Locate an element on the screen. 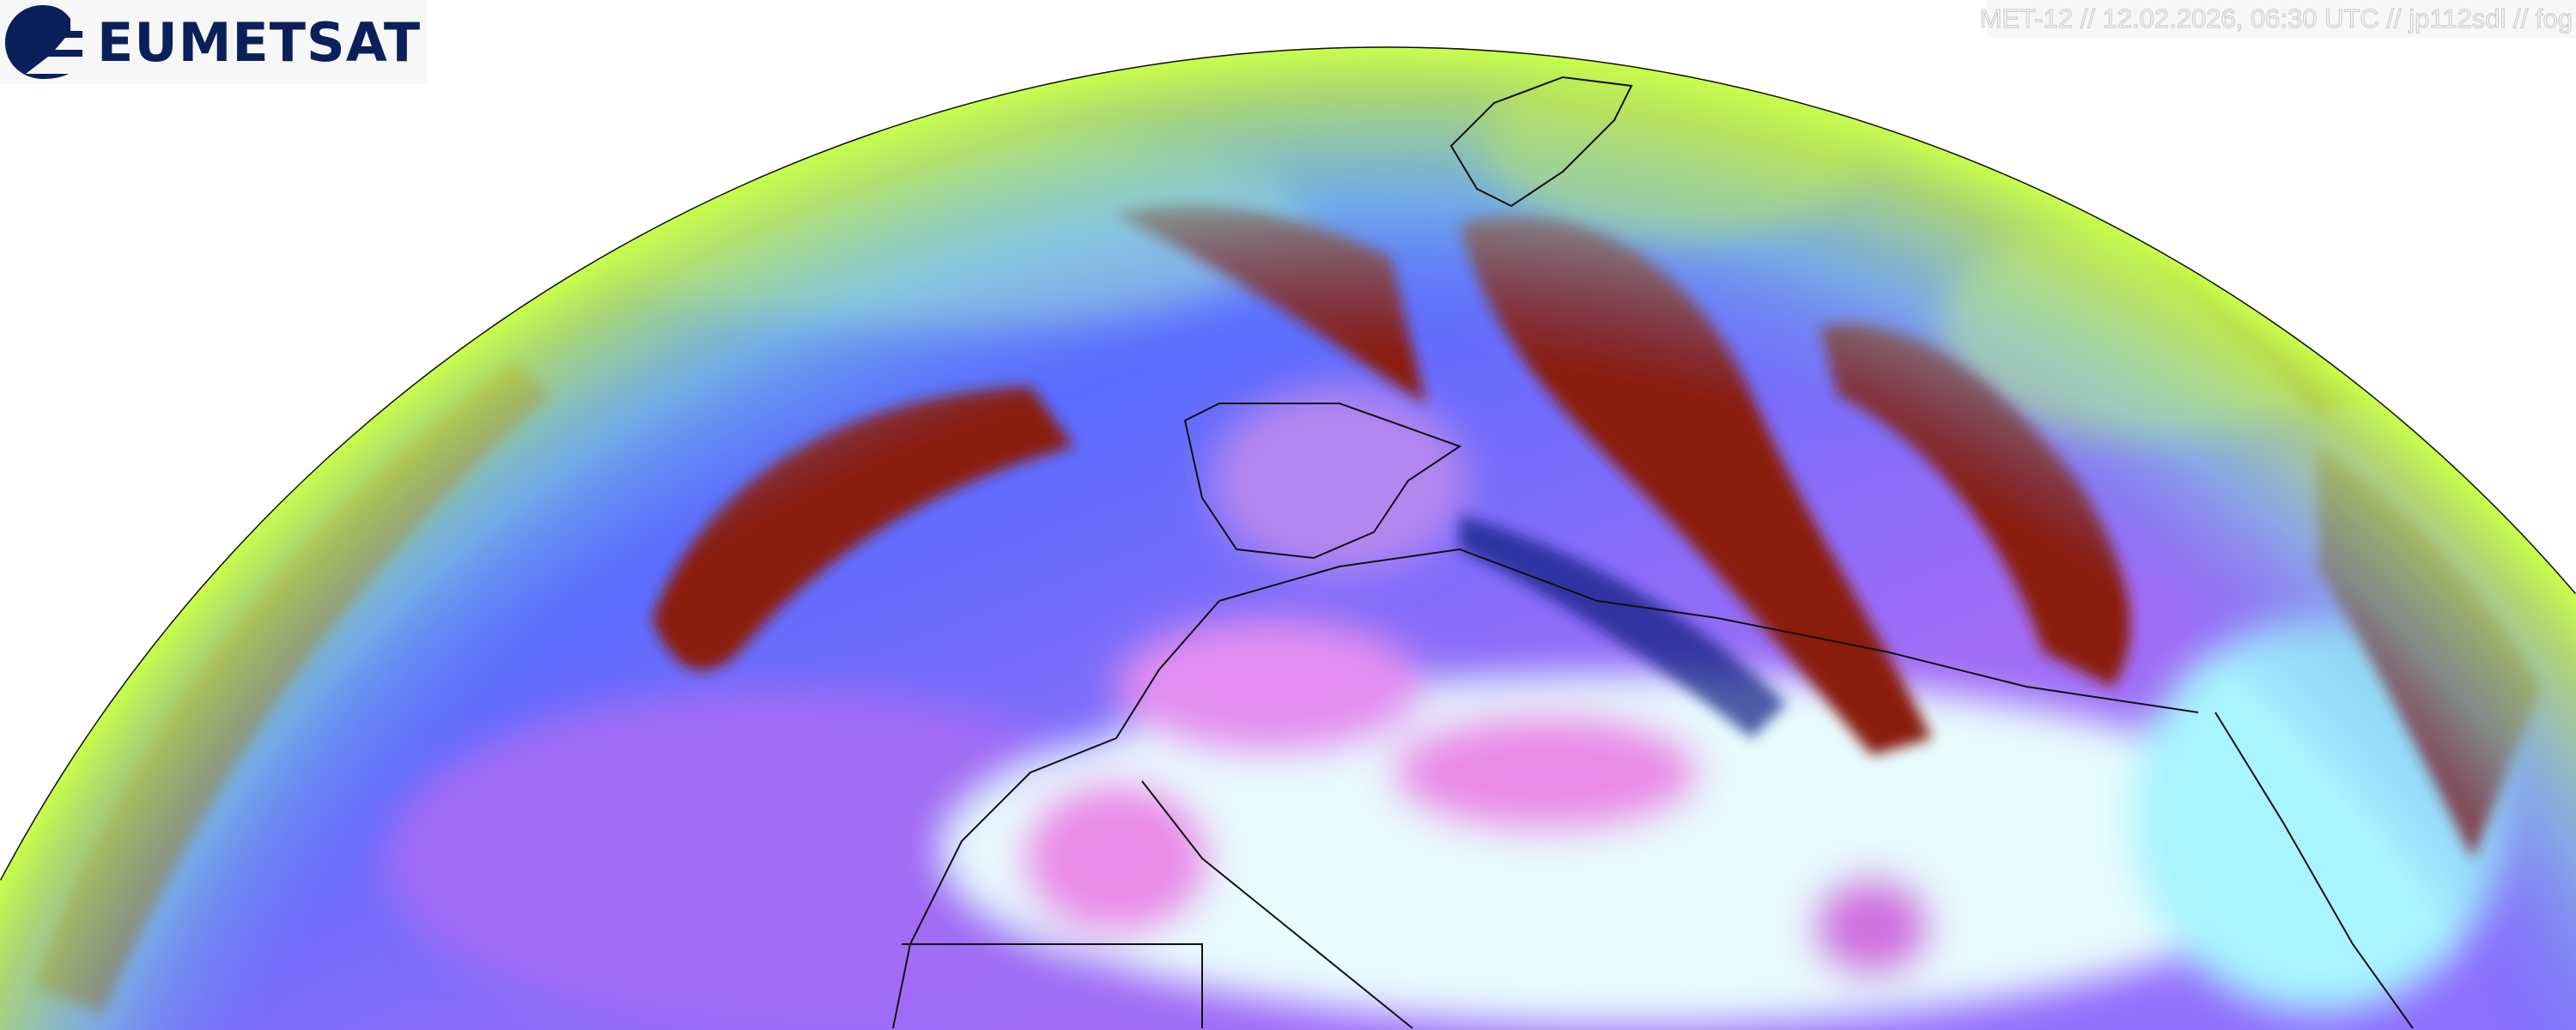 This screenshot has height=1030, width=2576. eumetsat-logo: EUMETSAT is located at coordinates (213, 42).